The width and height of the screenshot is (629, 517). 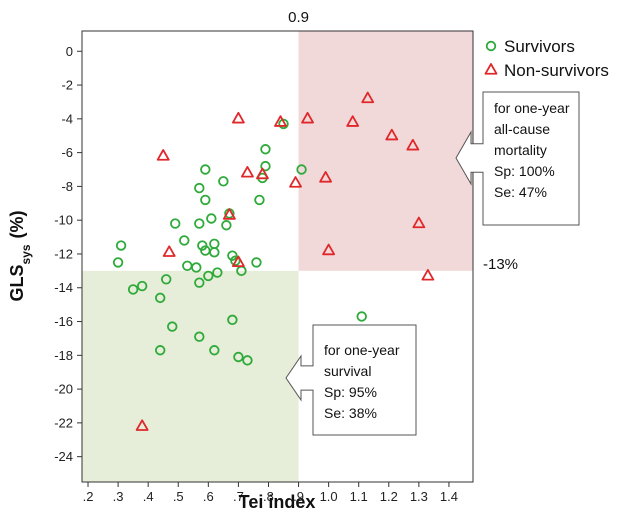 I want to click on mortality-callout-line: mortality, so click(x=520, y=150).